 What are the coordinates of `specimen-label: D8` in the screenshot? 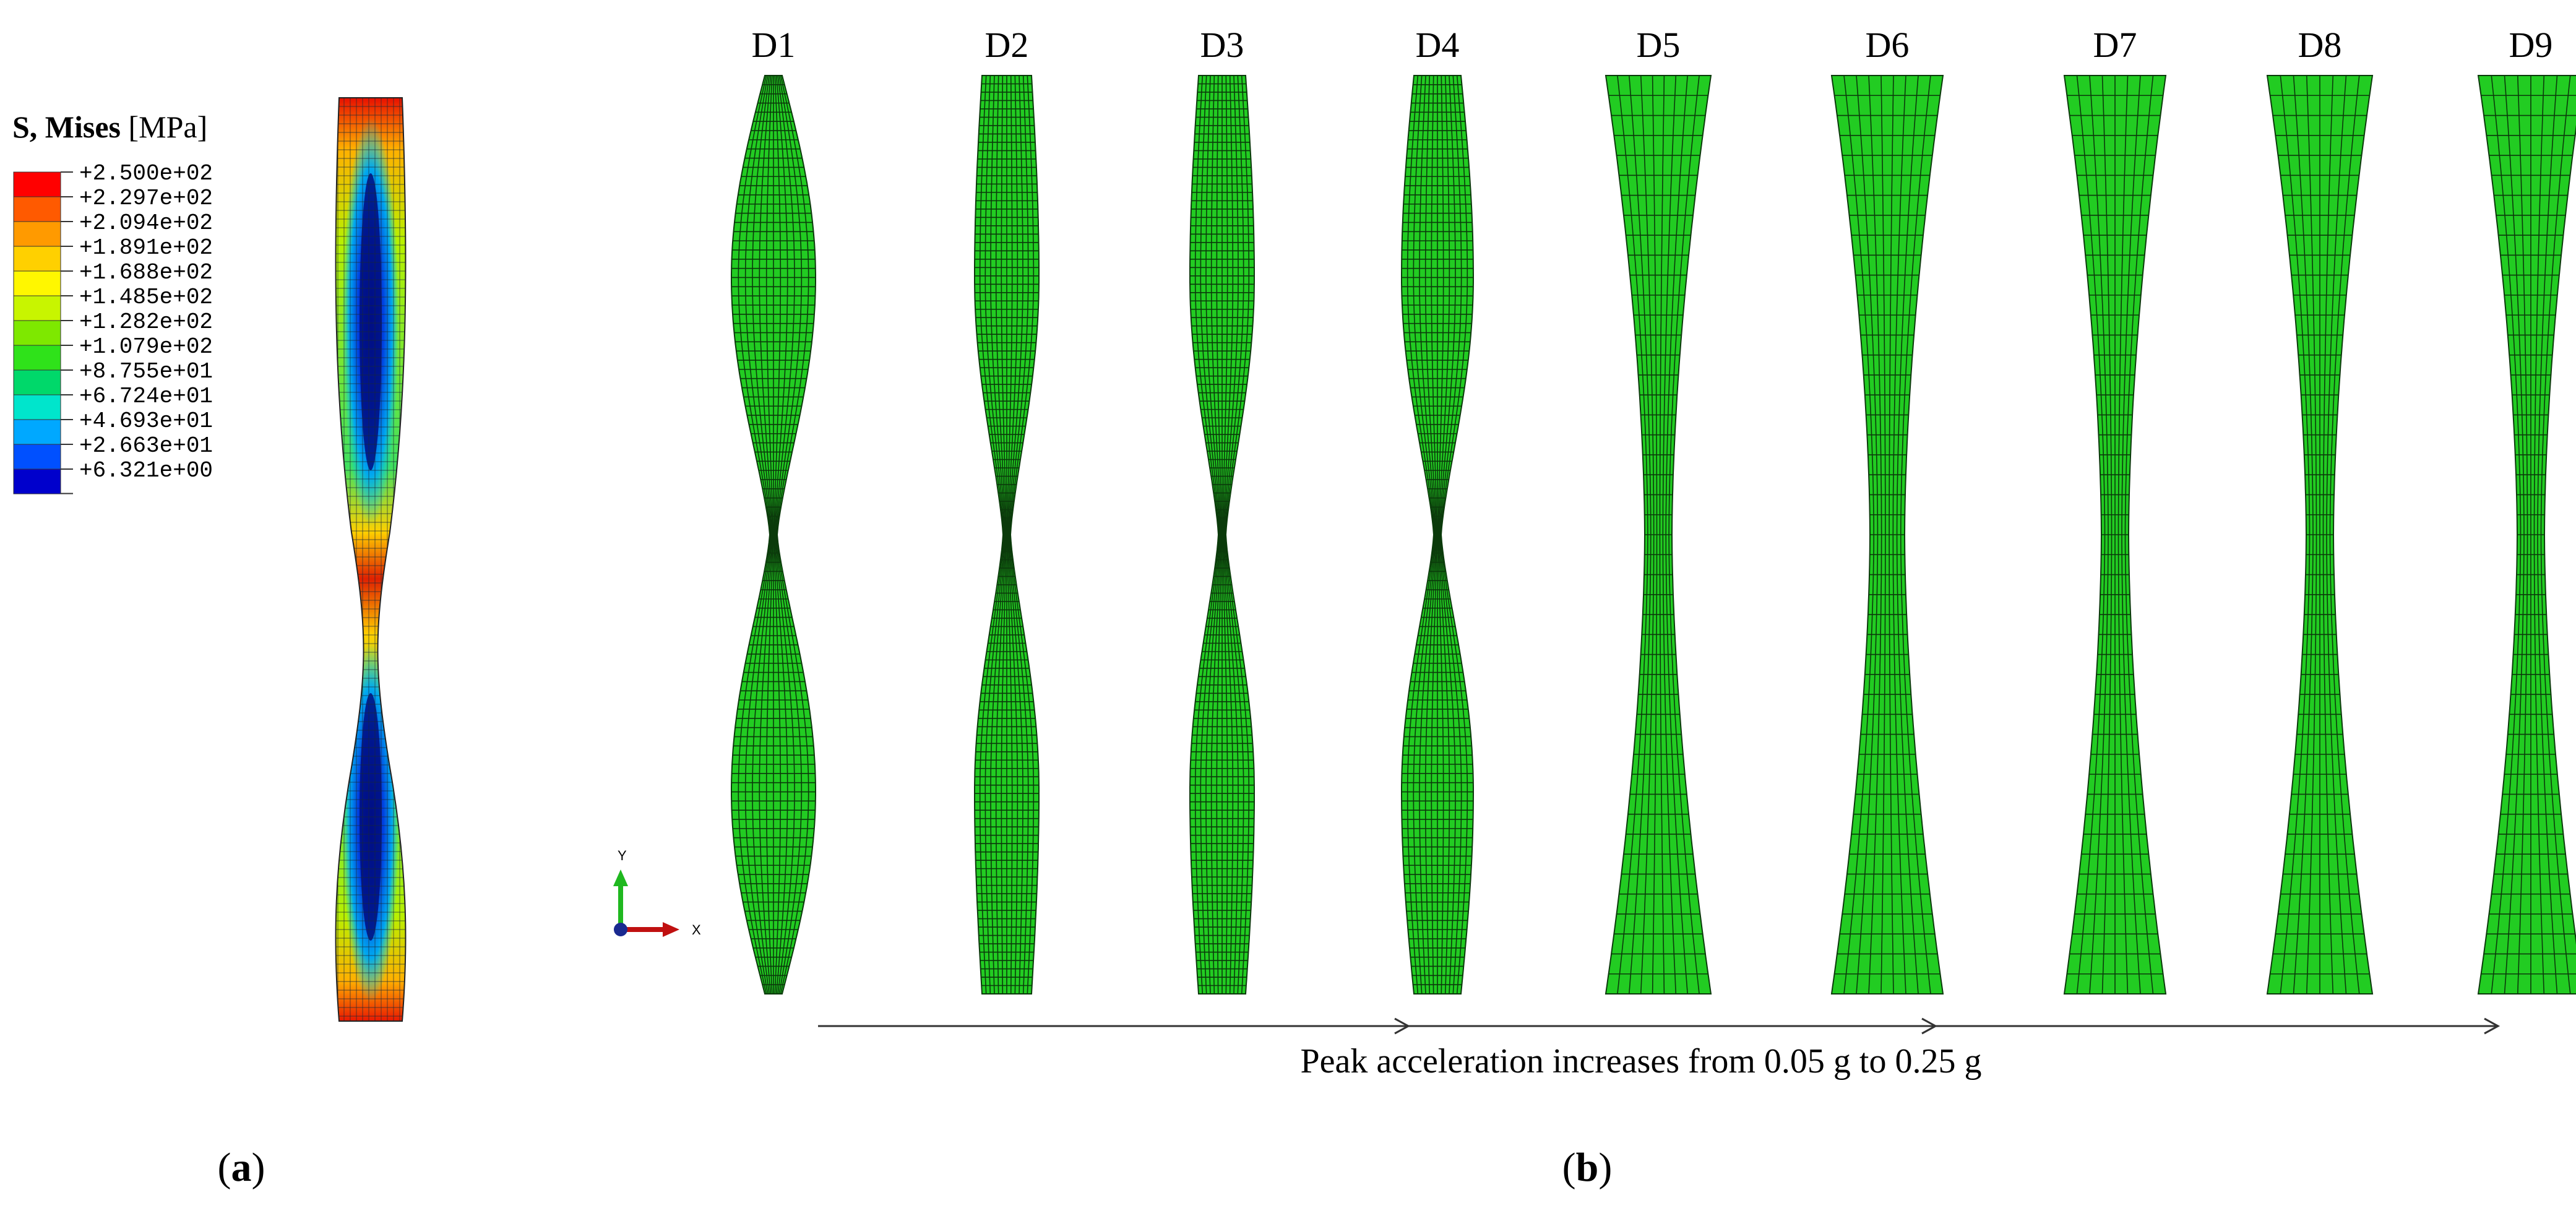 It's located at (2320, 45).